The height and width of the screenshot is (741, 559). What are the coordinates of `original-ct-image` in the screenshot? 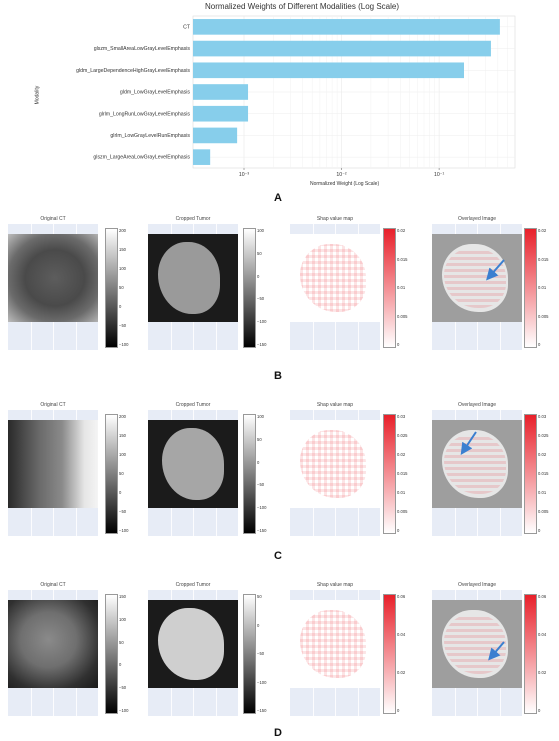 It's located at (53, 653).